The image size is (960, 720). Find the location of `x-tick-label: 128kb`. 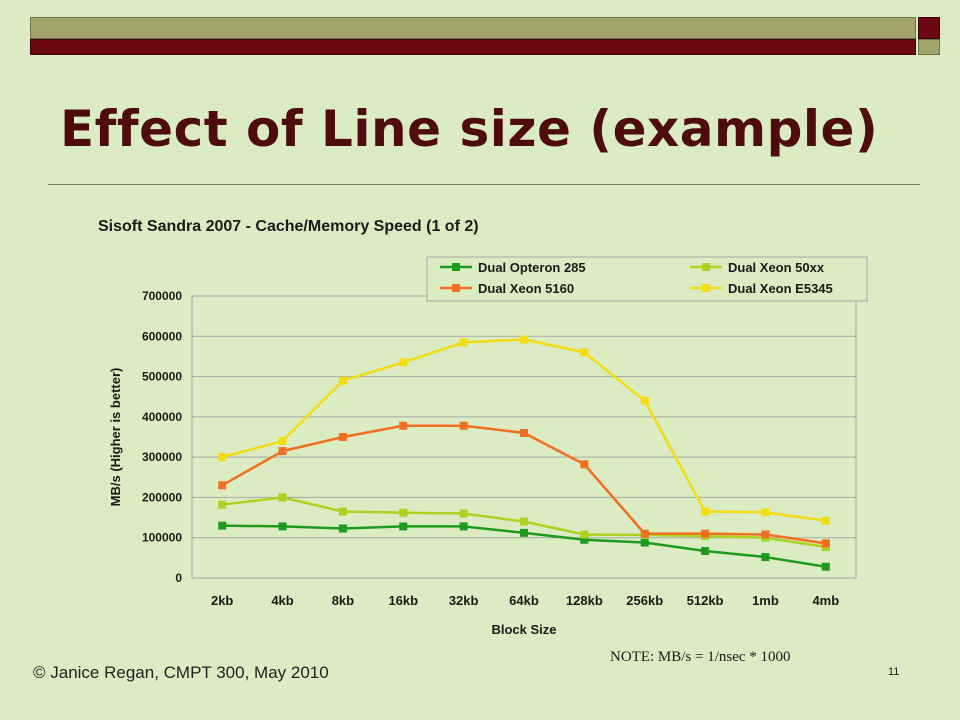

x-tick-label: 128kb is located at coordinates (584, 600).